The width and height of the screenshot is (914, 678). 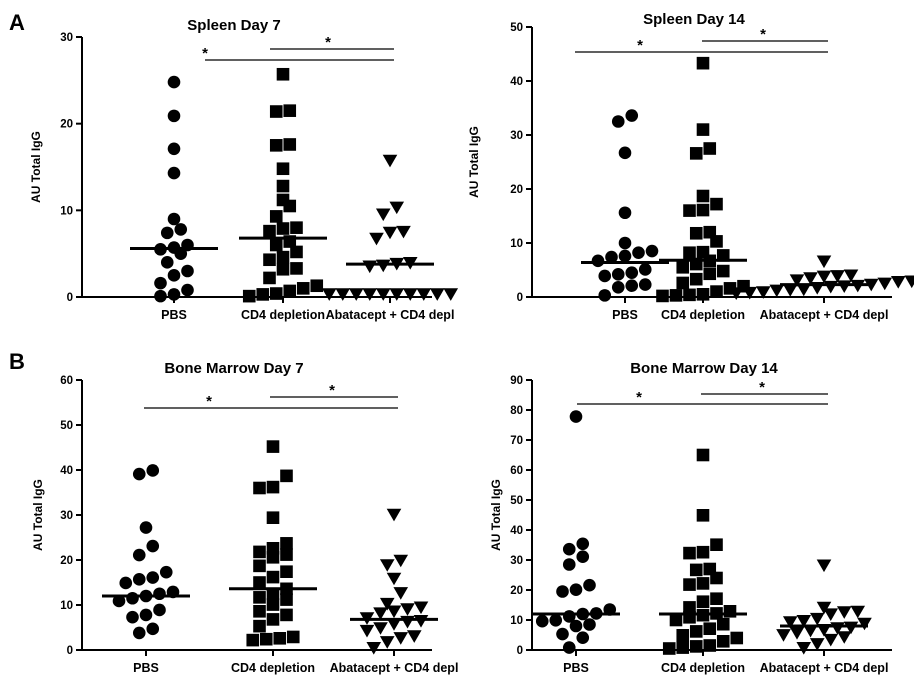 I want to click on y-tick-label: 30, so click(x=516, y=136).